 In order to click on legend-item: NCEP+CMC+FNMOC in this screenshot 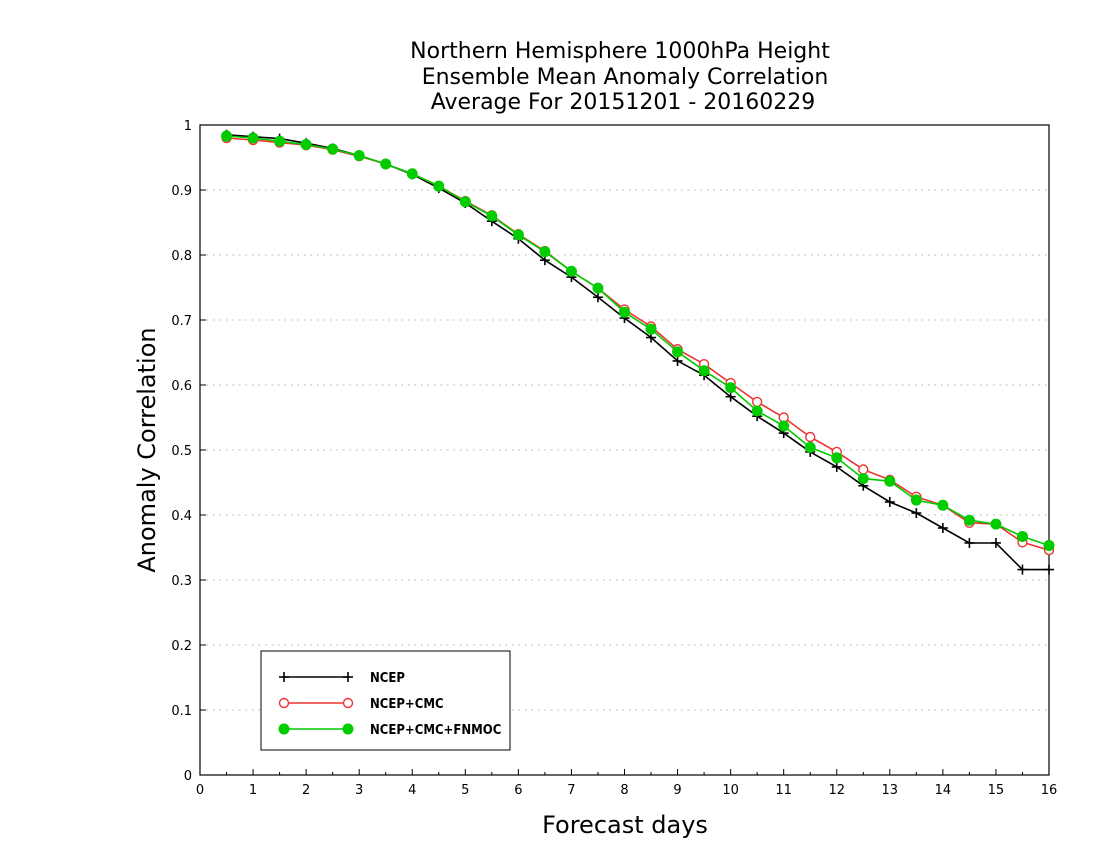, I will do `click(389, 730)`.